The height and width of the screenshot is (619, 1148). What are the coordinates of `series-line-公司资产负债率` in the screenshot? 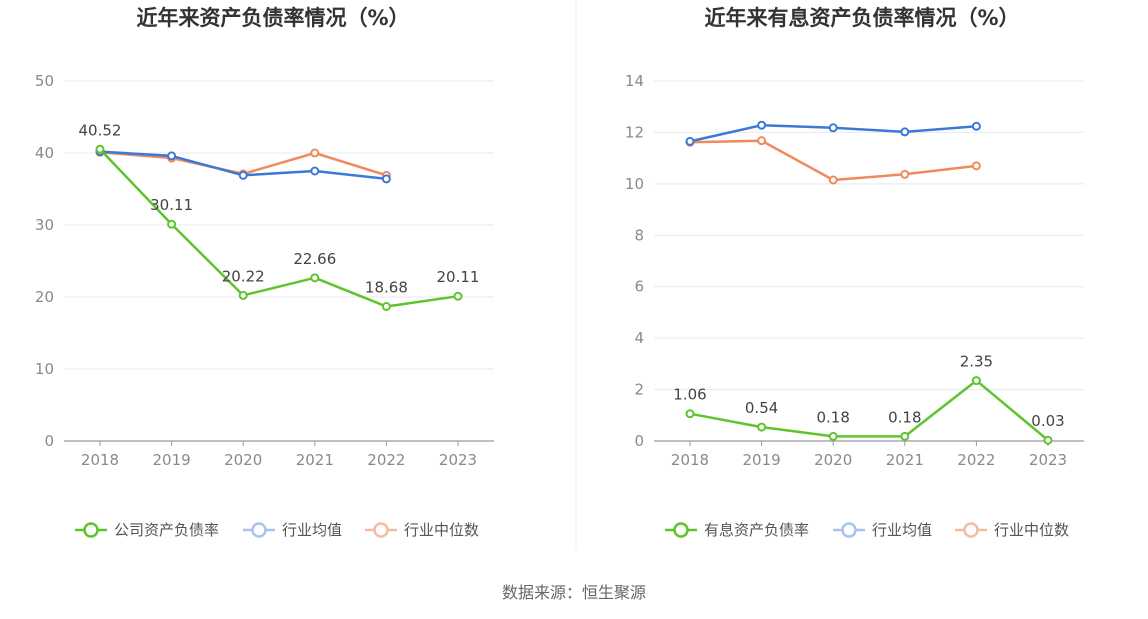 It's located at (279, 228).